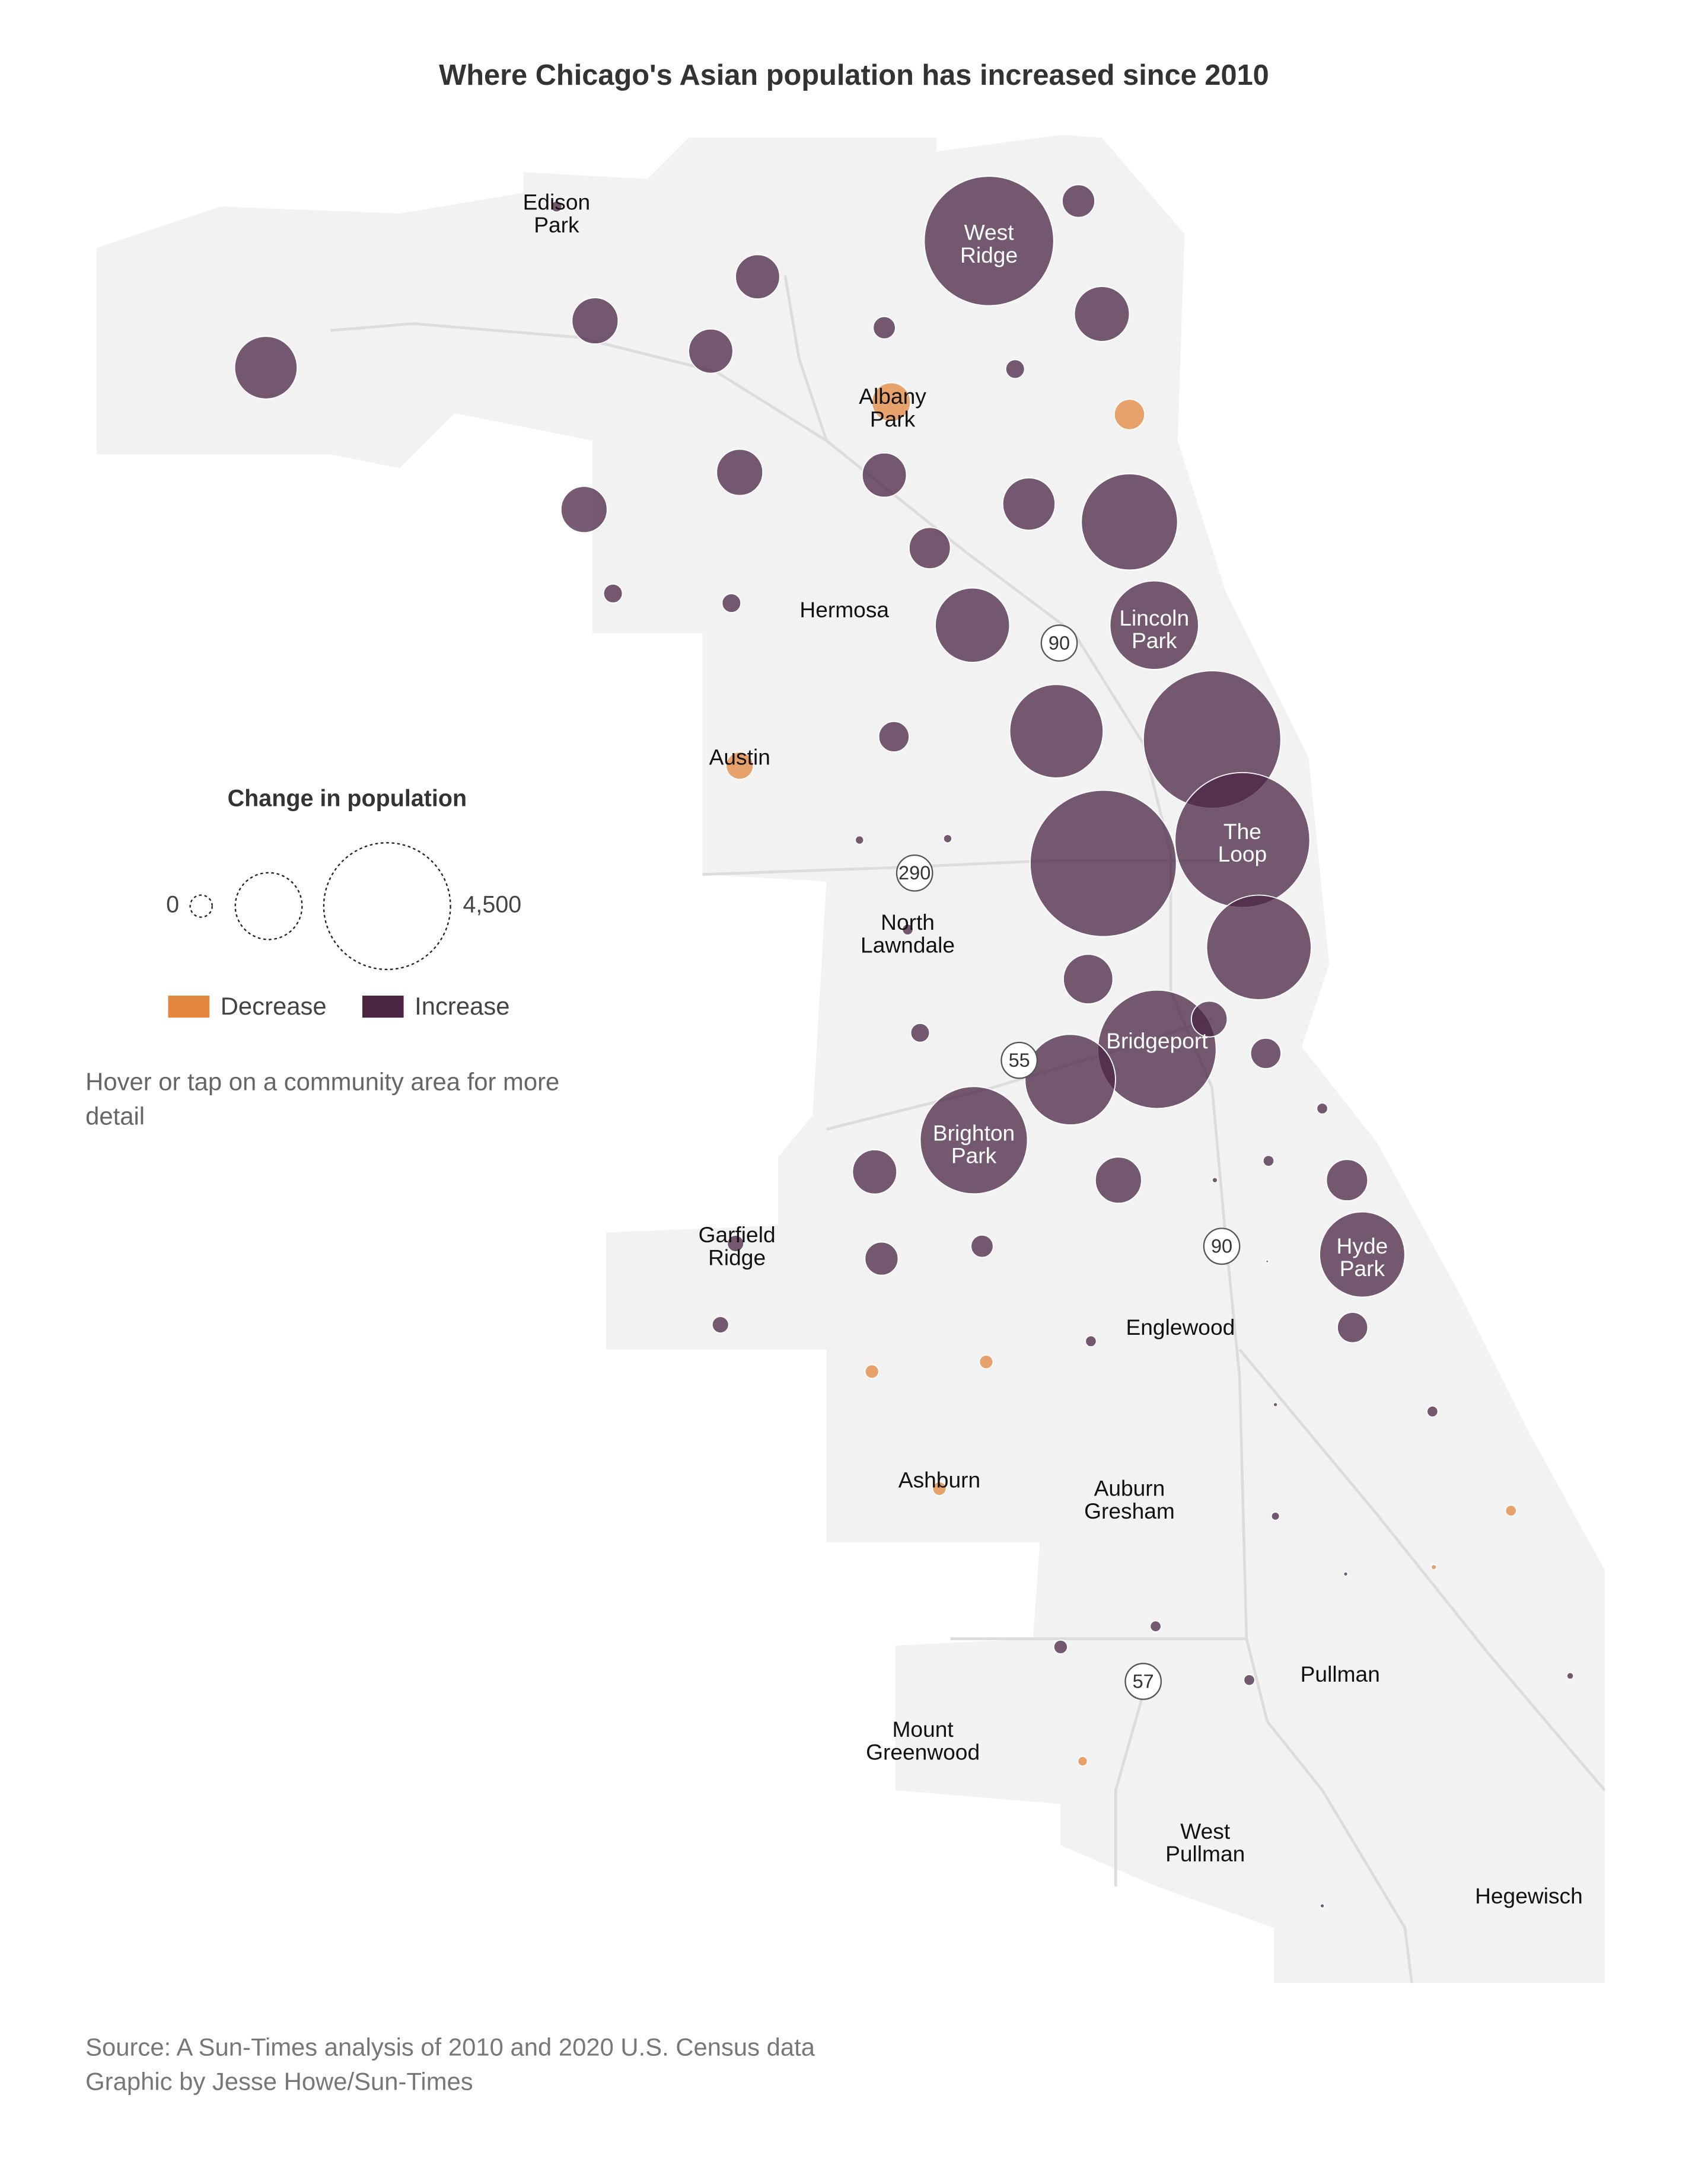 Image resolution: width=1708 pixels, height=2162 pixels. Describe the element at coordinates (1205, 1854) in the screenshot. I see `place-label: Pullman` at that location.